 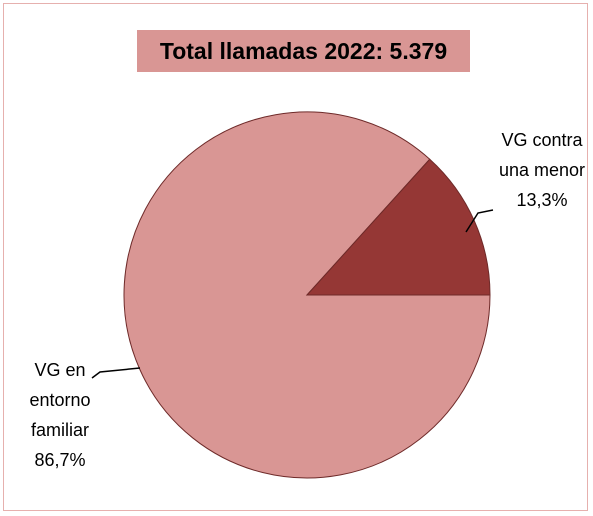 What do you see at coordinates (398, 227) in the screenshot?
I see `pie-slice` at bounding box center [398, 227].